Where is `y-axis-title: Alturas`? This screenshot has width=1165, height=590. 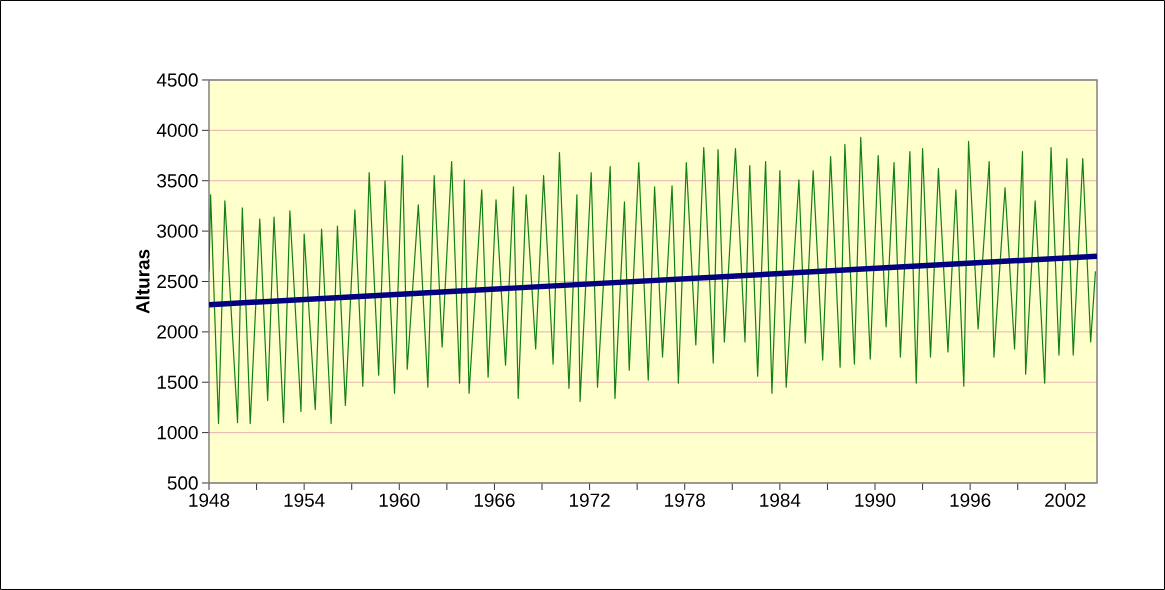 y-axis-title: Alturas is located at coordinates (142, 281).